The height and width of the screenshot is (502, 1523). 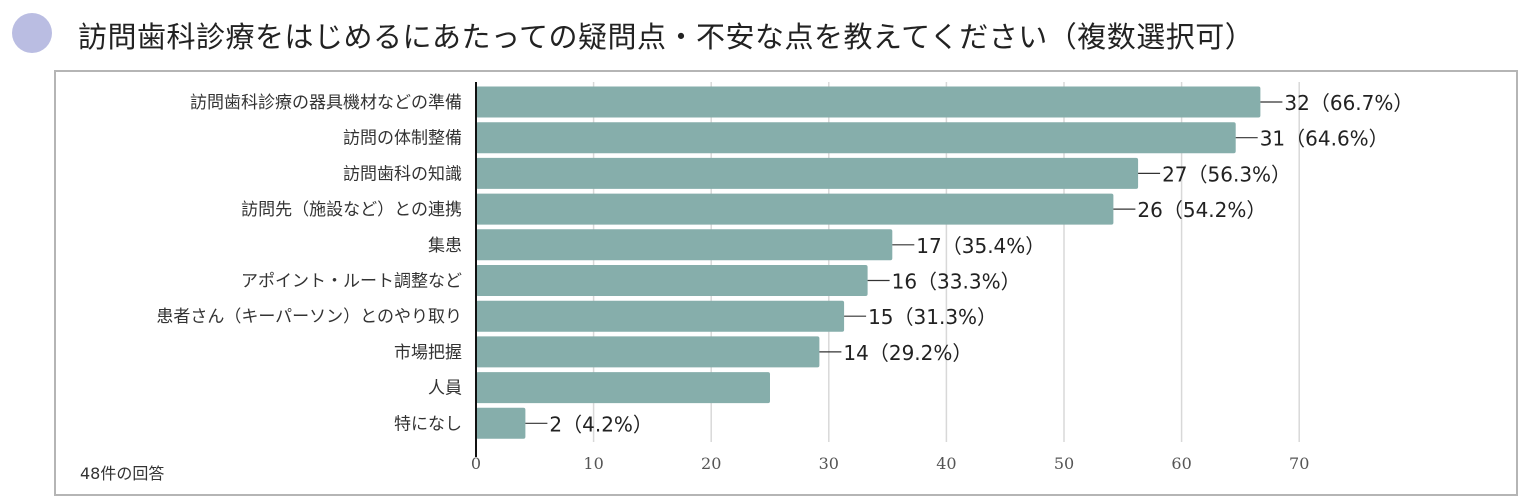 I want to click on x-tick-label: 0, so click(x=476, y=463).